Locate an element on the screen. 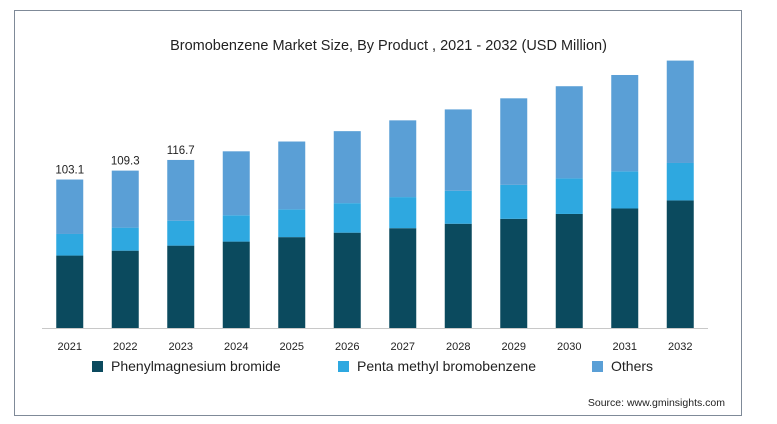 This screenshot has height=424, width=777. x-tick-label: 2024 is located at coordinates (236, 347).